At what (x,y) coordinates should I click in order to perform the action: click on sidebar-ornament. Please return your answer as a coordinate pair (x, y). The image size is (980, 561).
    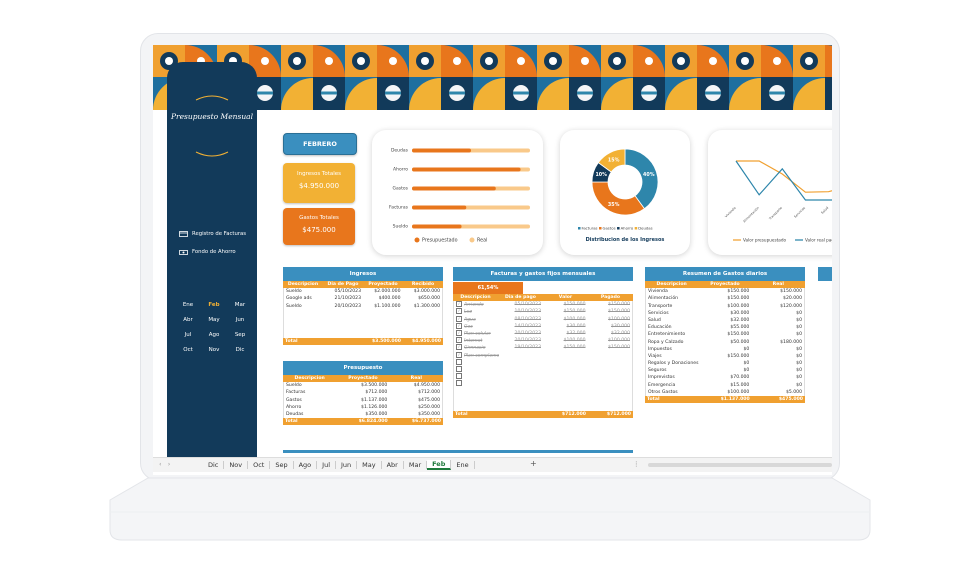
    Looking at the image, I should click on (212, 126).